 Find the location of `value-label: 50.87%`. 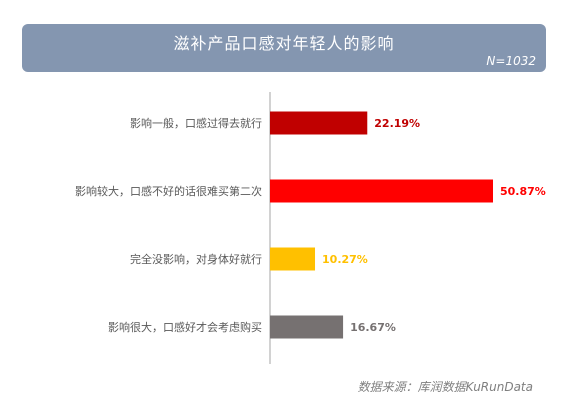

value-label: 50.87% is located at coordinates (523, 191).